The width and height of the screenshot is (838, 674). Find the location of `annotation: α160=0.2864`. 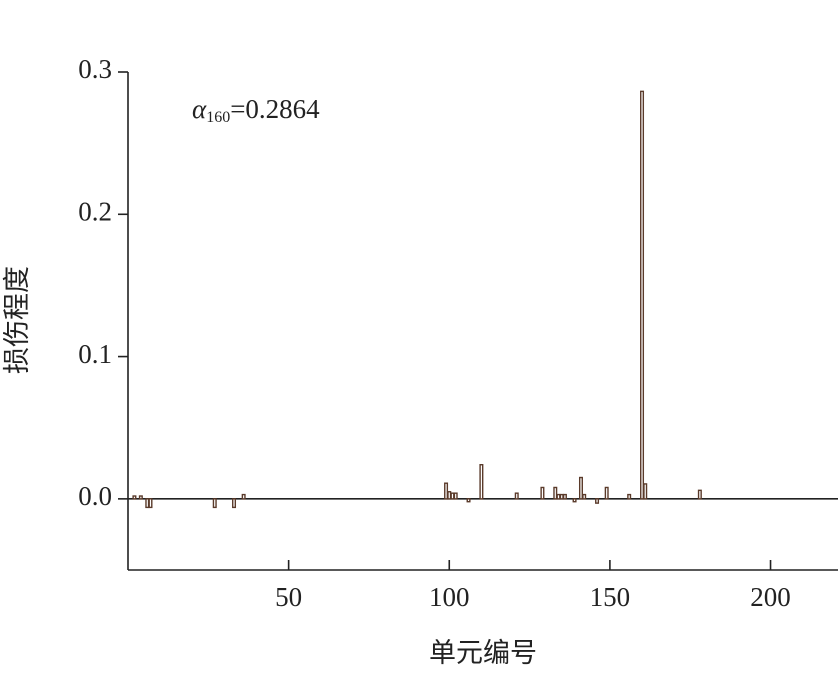

annotation: α160=0.2864 is located at coordinates (256, 109).